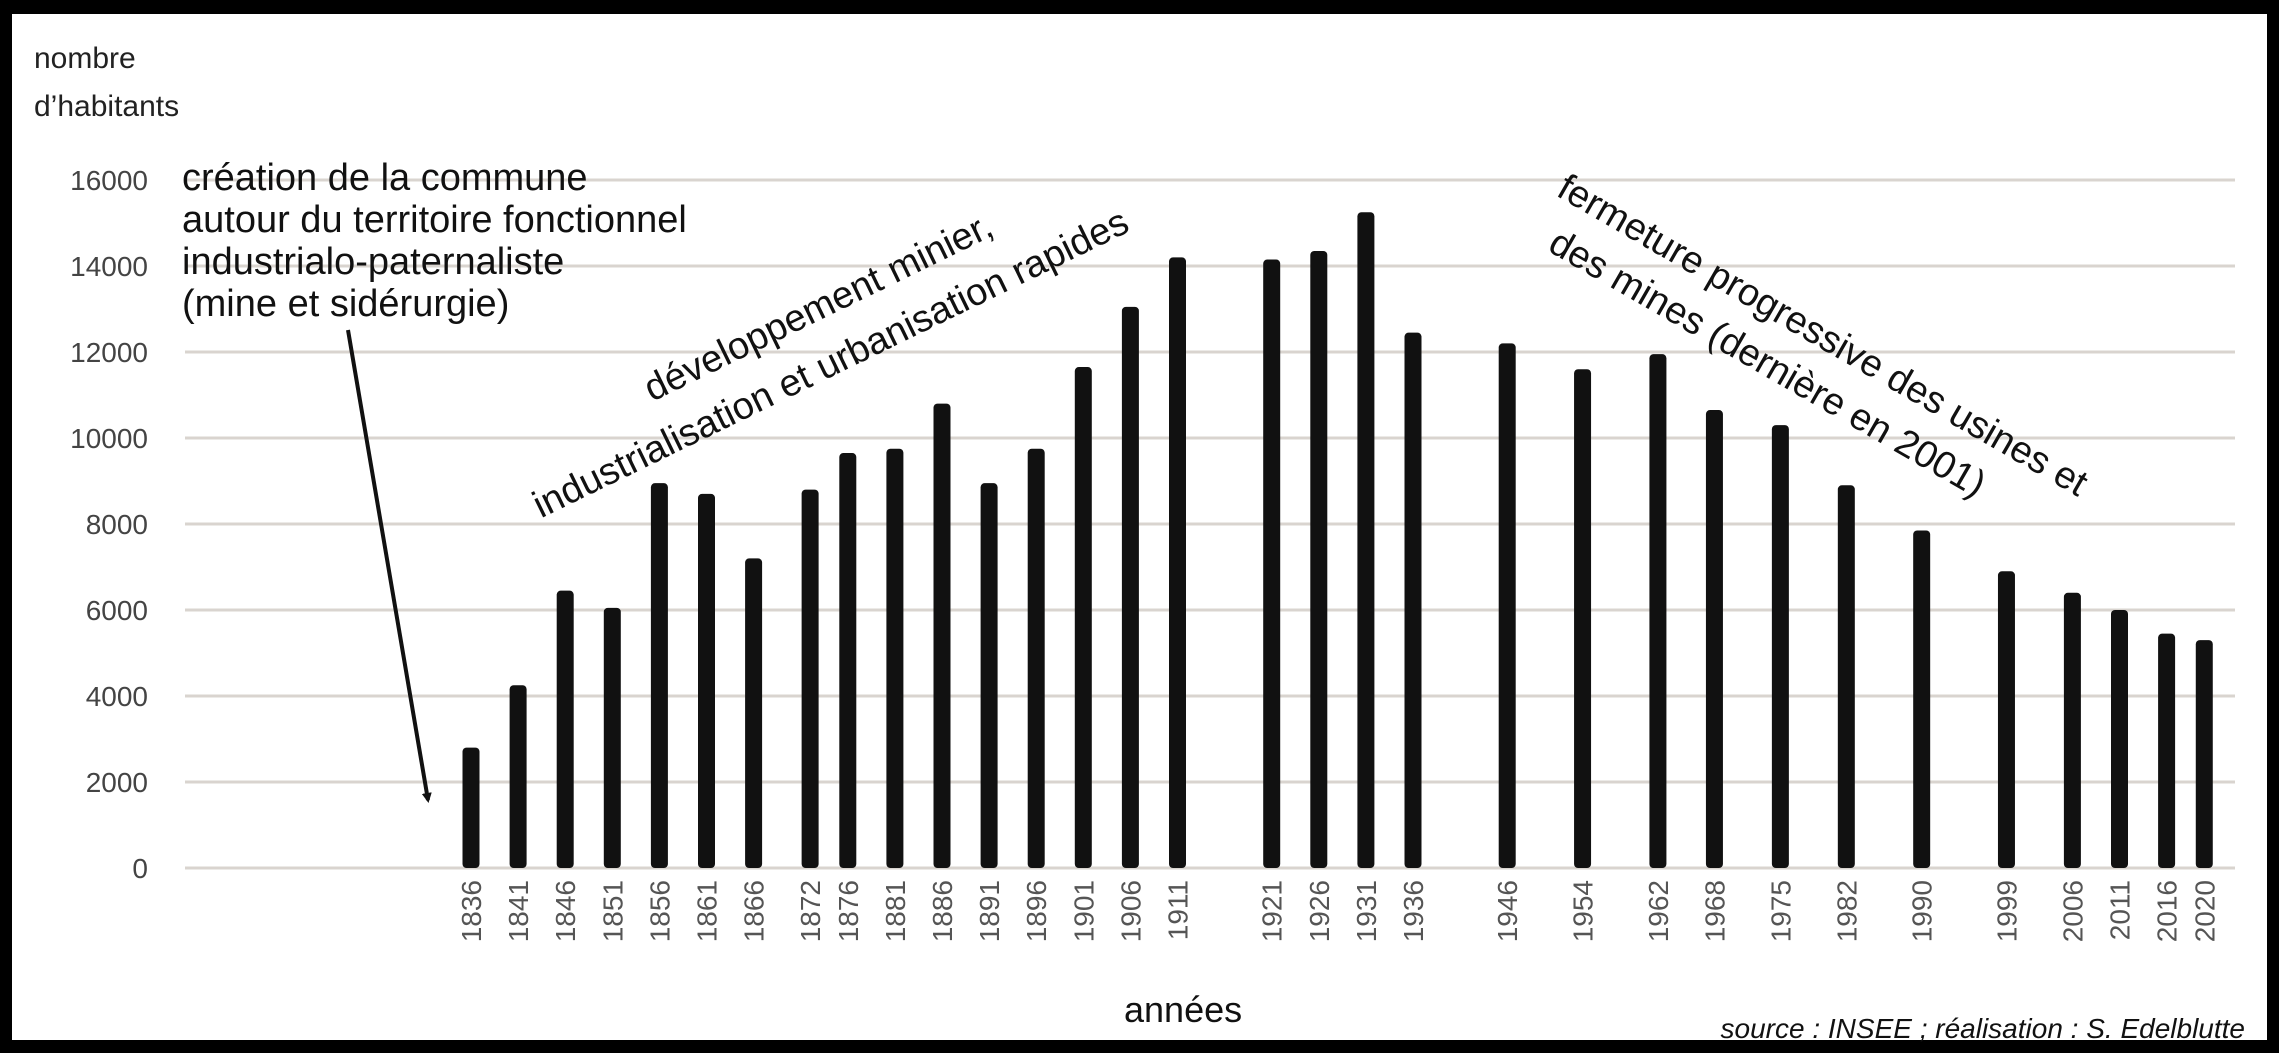  I want to click on bar-1901, so click(1083, 617).